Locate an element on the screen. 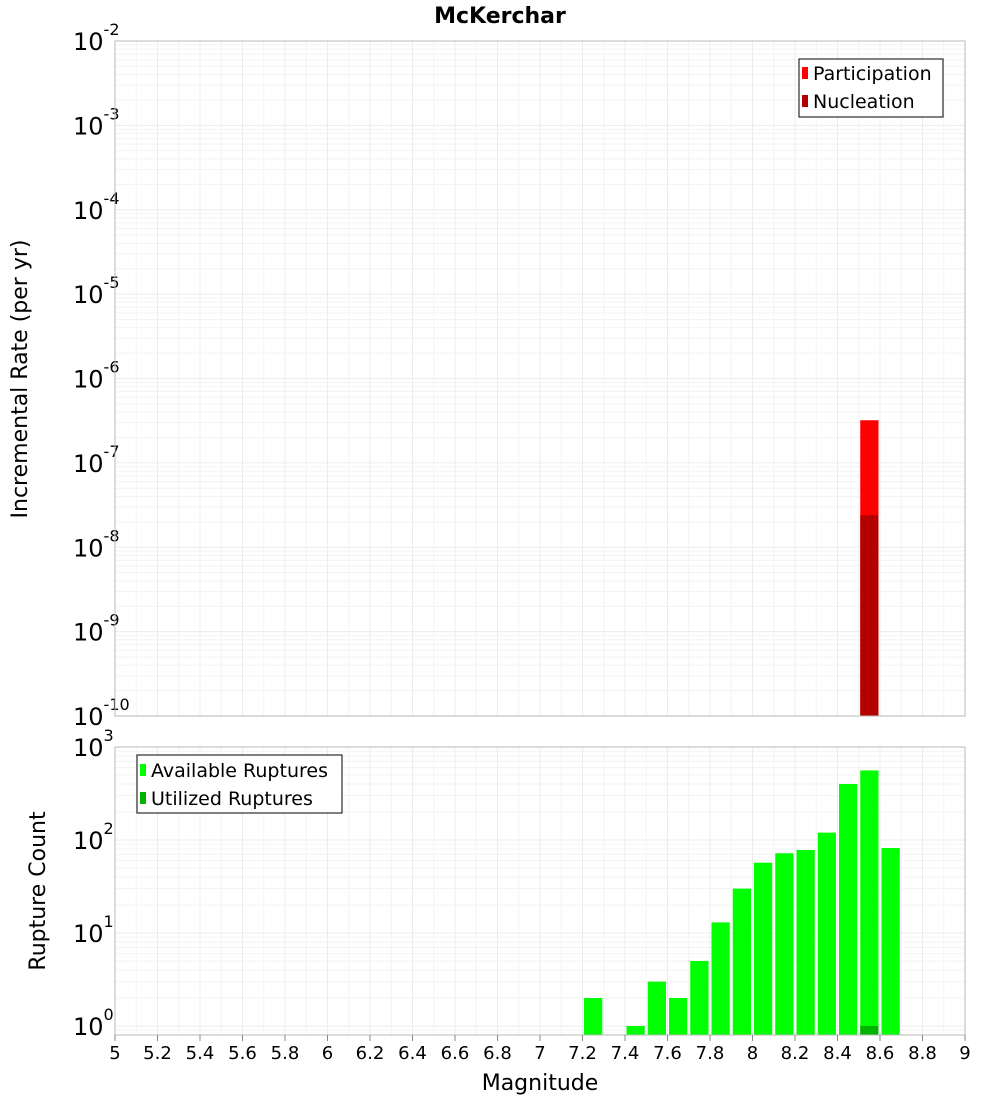 This screenshot has height=1100, width=1000. bottom-y-tick-exponent: 1 is located at coordinates (109, 921).